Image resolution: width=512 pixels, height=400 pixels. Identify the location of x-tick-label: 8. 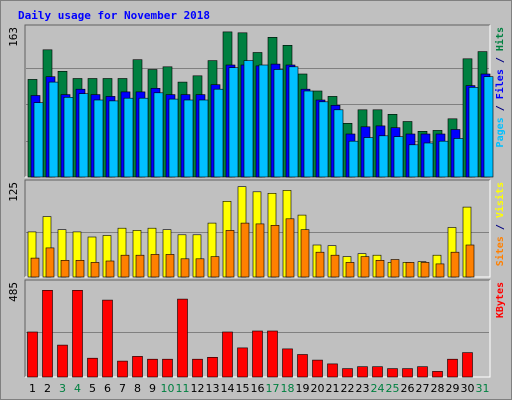
(137, 388).